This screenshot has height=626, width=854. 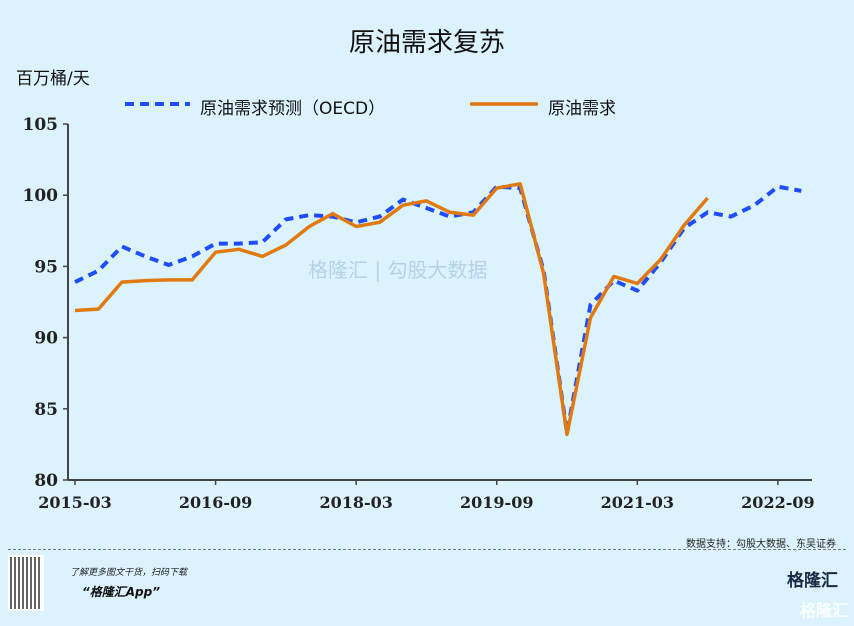 I want to click on legend-actual-label: 原油需求, so click(x=582, y=109).